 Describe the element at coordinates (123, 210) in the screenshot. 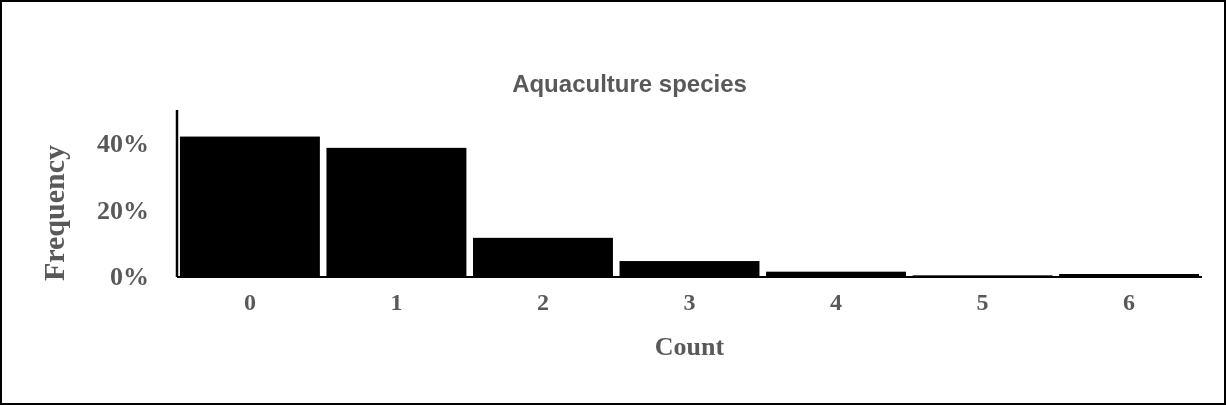

I see `y-tick-label: 20%` at that location.